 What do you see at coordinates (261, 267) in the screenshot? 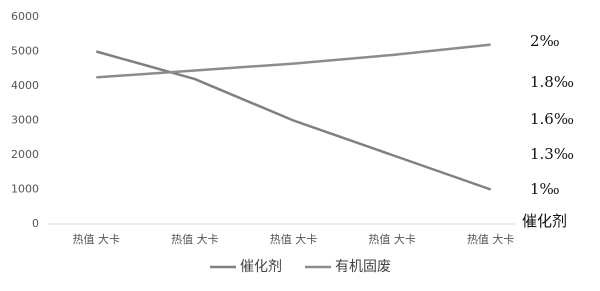
I see `legend-label: 催化剂` at bounding box center [261, 267].